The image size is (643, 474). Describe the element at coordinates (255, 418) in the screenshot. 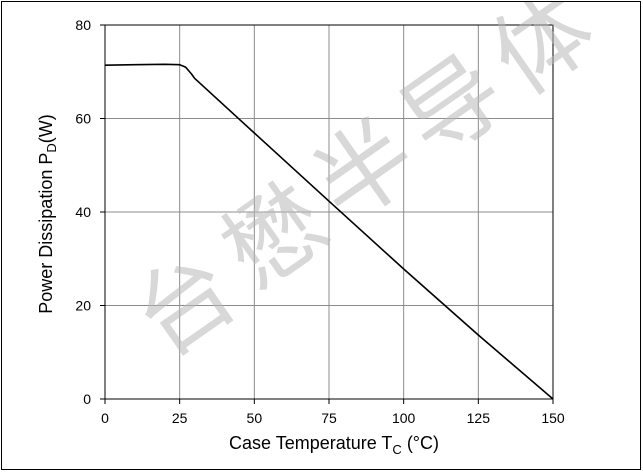

I see `x-tick-label-50: 50` at that location.